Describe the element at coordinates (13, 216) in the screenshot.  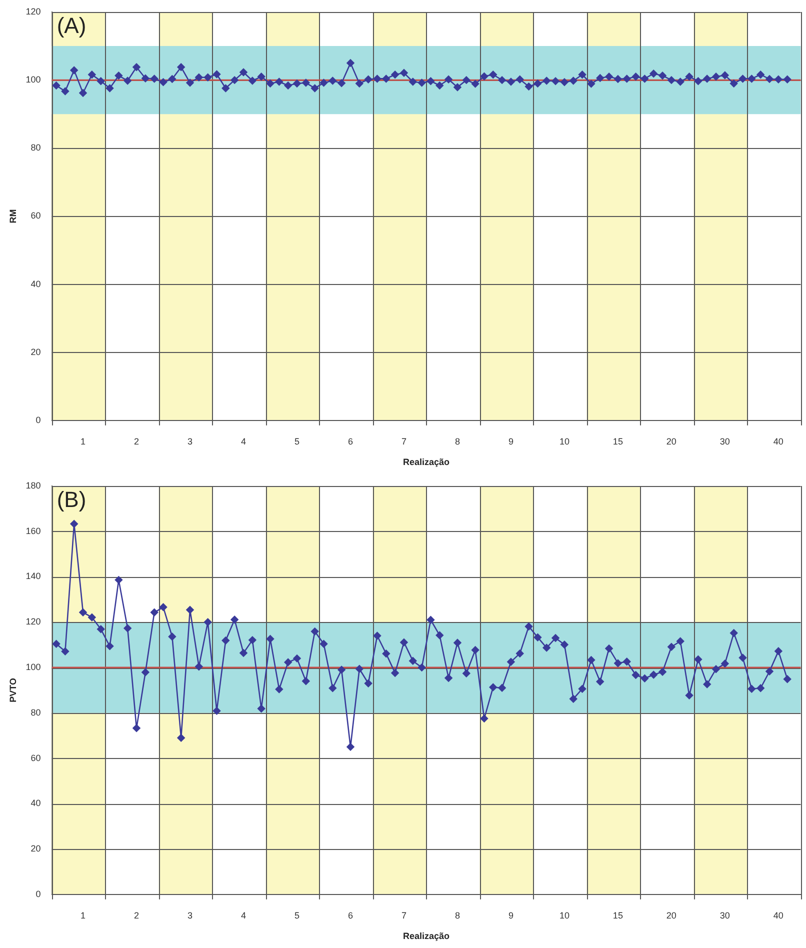
I see `y-axis-title: RM` at that location.